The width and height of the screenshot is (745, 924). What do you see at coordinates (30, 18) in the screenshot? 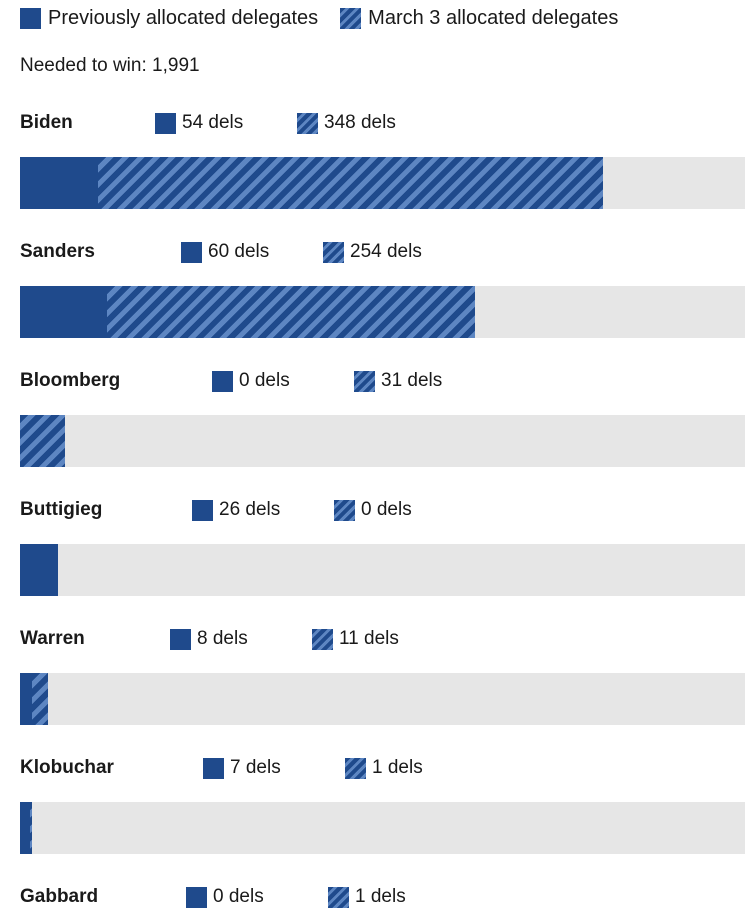
I see `legend-swatch-previous` at bounding box center [30, 18].